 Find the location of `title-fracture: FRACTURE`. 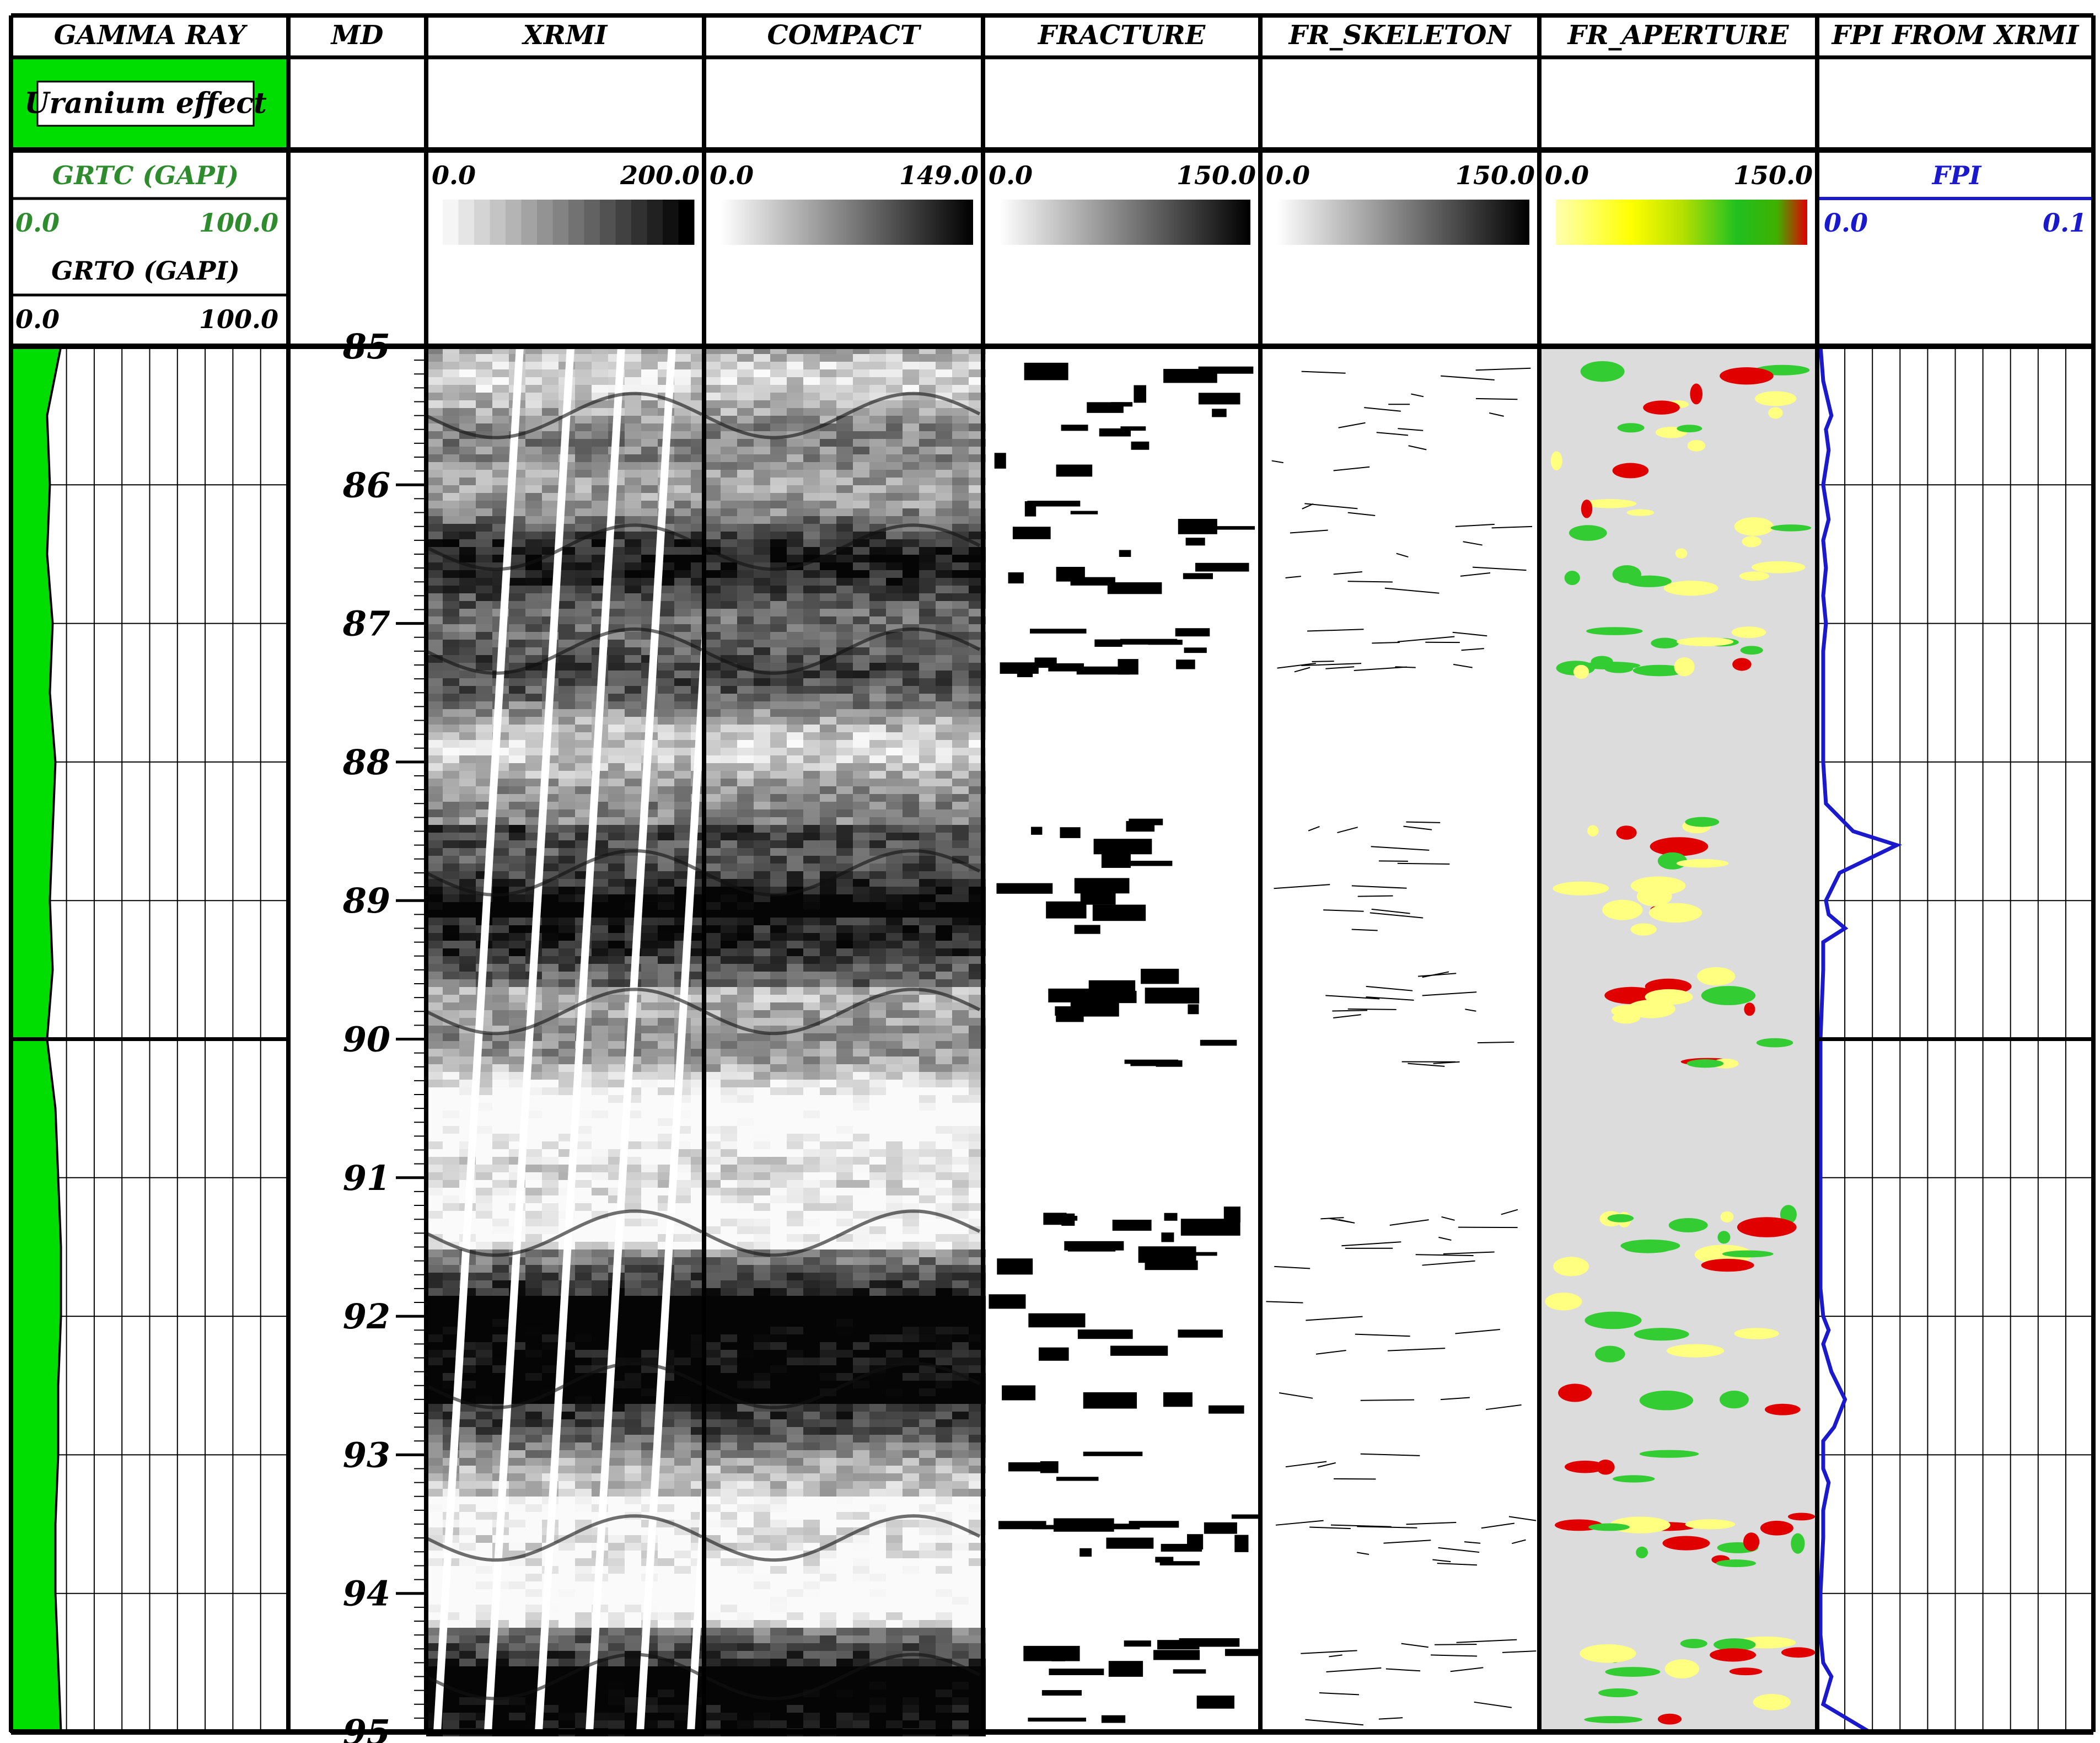

title-fracture: FRACTURE is located at coordinates (1121, 35).